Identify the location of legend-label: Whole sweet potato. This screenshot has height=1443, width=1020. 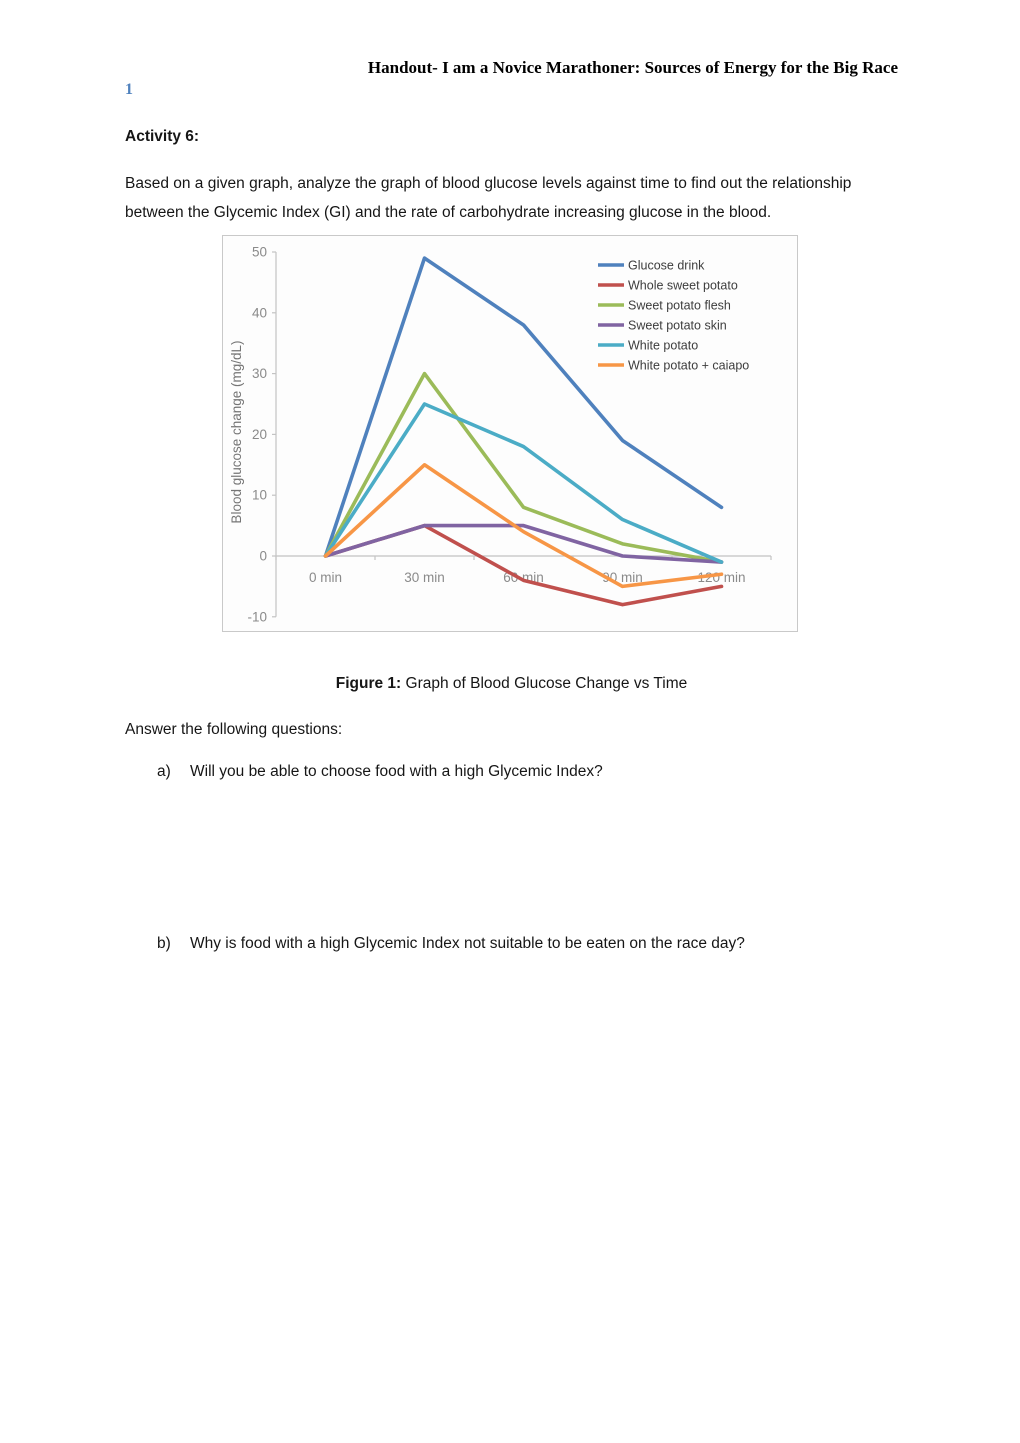
(683, 286).